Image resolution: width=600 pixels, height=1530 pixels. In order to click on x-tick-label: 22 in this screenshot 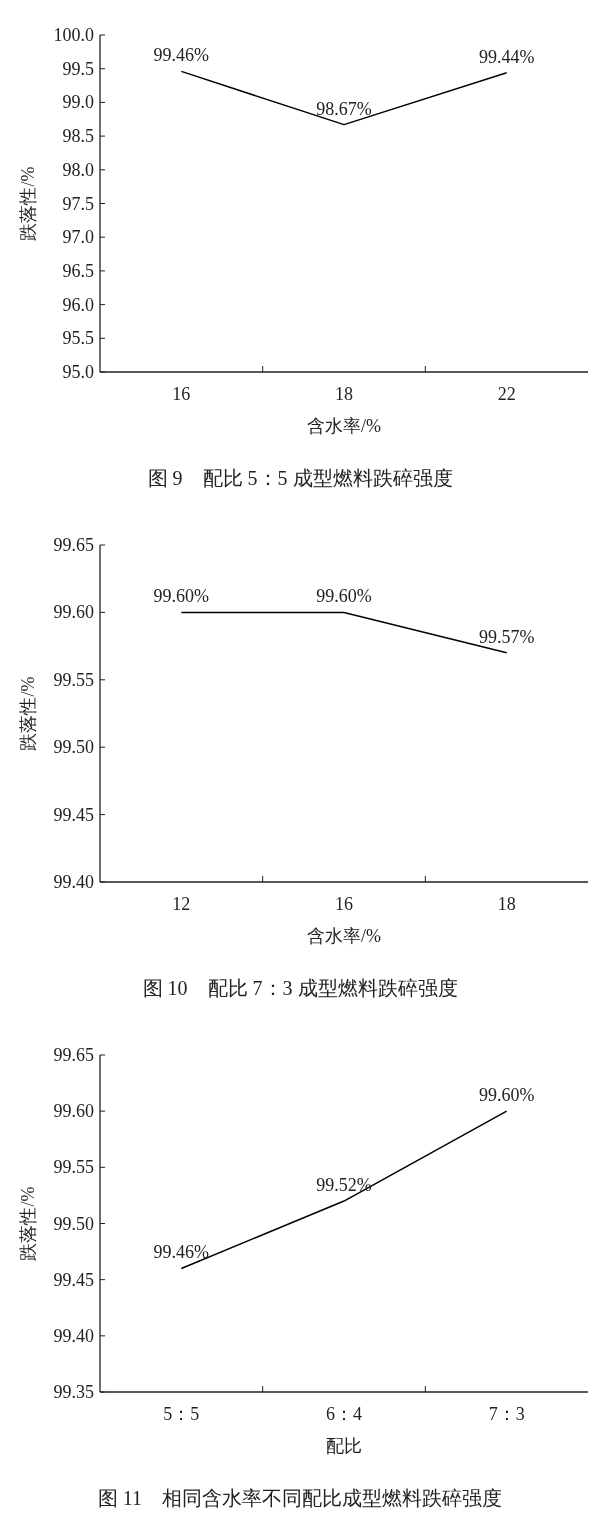, I will do `click(506, 394)`.